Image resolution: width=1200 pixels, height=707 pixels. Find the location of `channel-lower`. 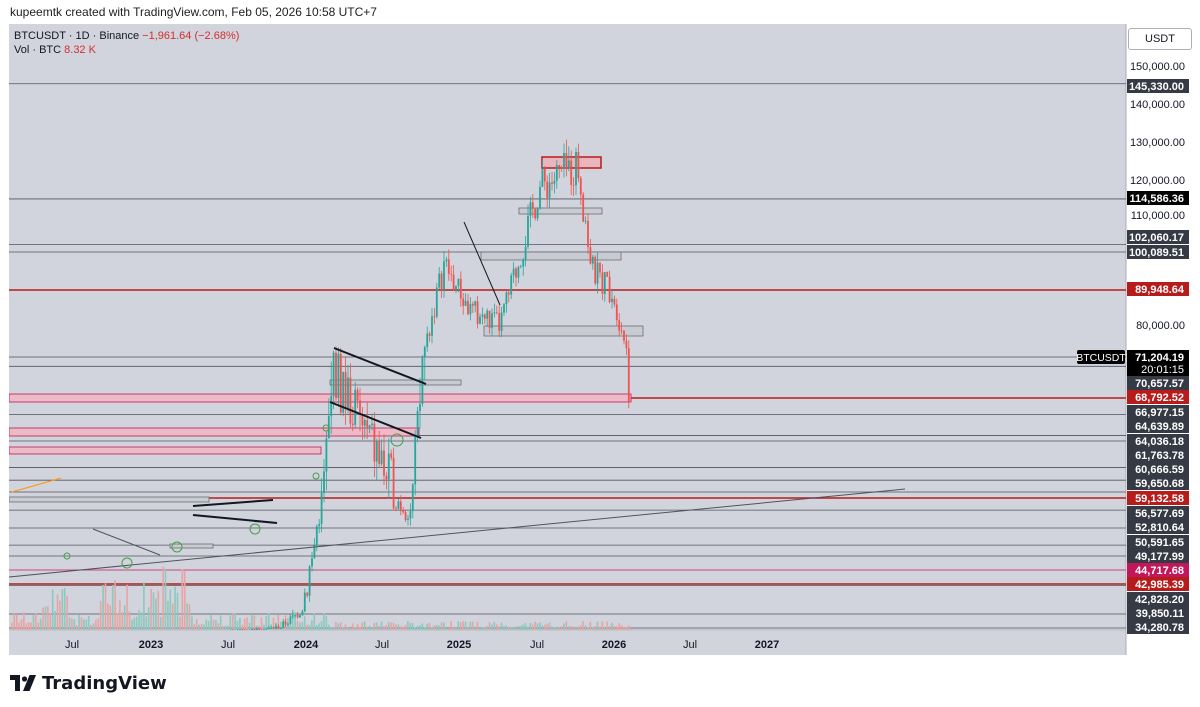

channel-lower is located at coordinates (375, 420).